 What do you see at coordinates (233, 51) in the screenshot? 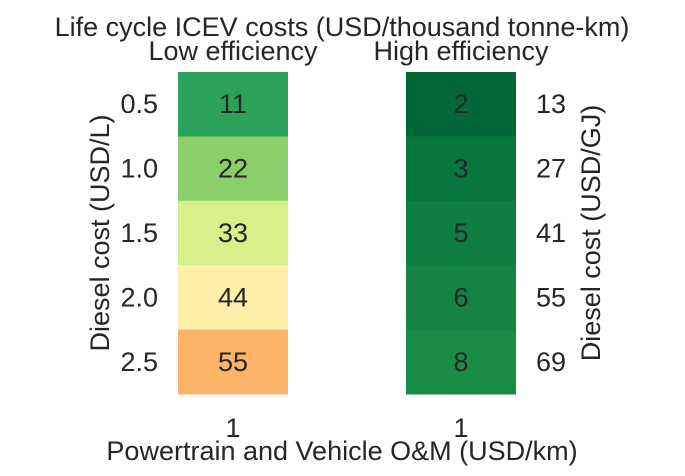
I see `panel-title-low: Low efficiency` at bounding box center [233, 51].